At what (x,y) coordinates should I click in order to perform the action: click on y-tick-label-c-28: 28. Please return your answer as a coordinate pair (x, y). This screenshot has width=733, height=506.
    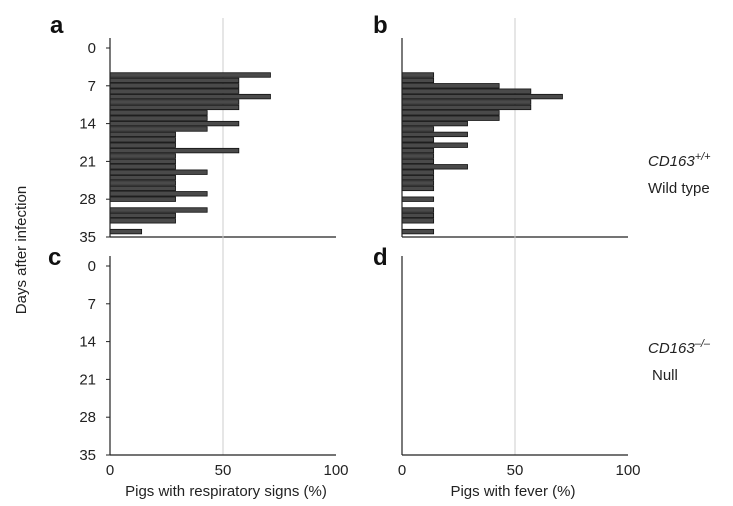
    Looking at the image, I should click on (87, 417).